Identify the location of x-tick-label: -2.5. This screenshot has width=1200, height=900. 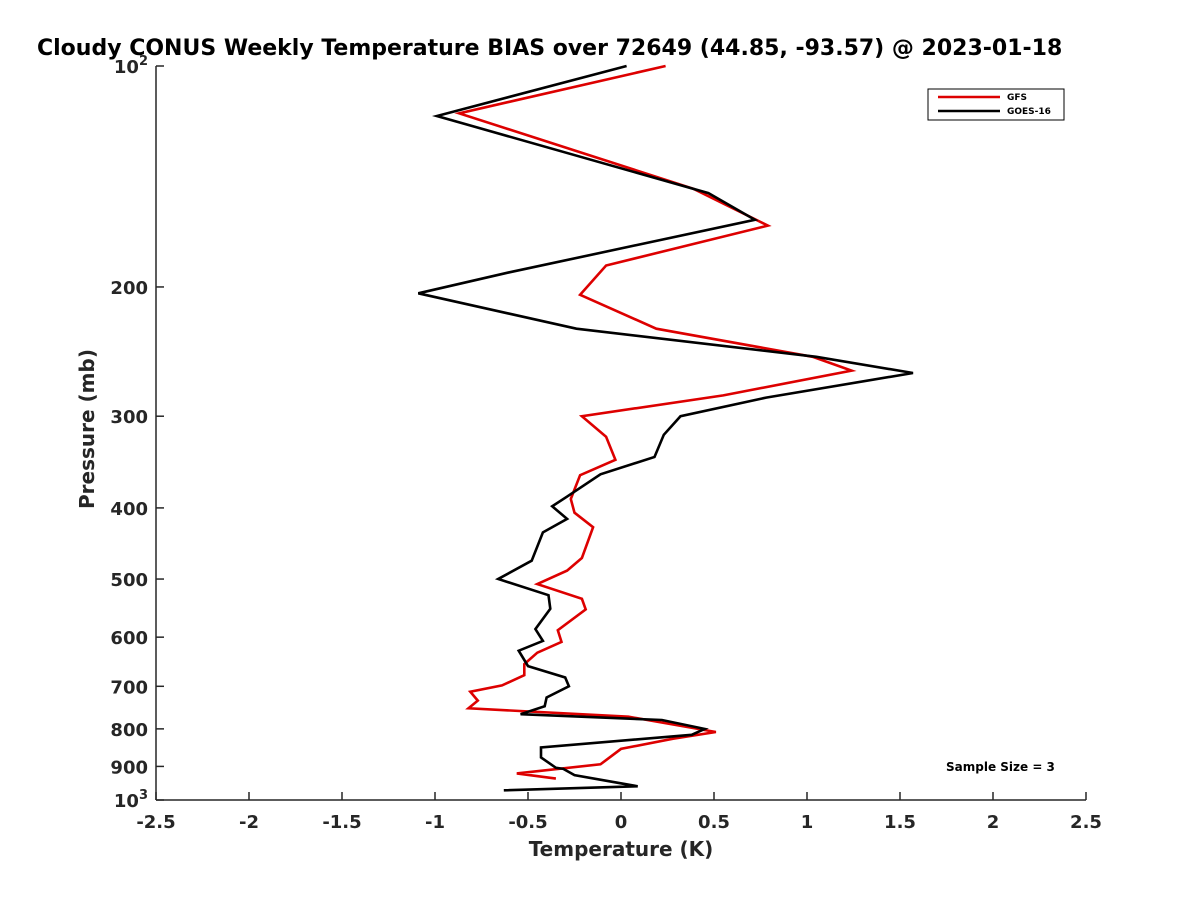
(155, 822).